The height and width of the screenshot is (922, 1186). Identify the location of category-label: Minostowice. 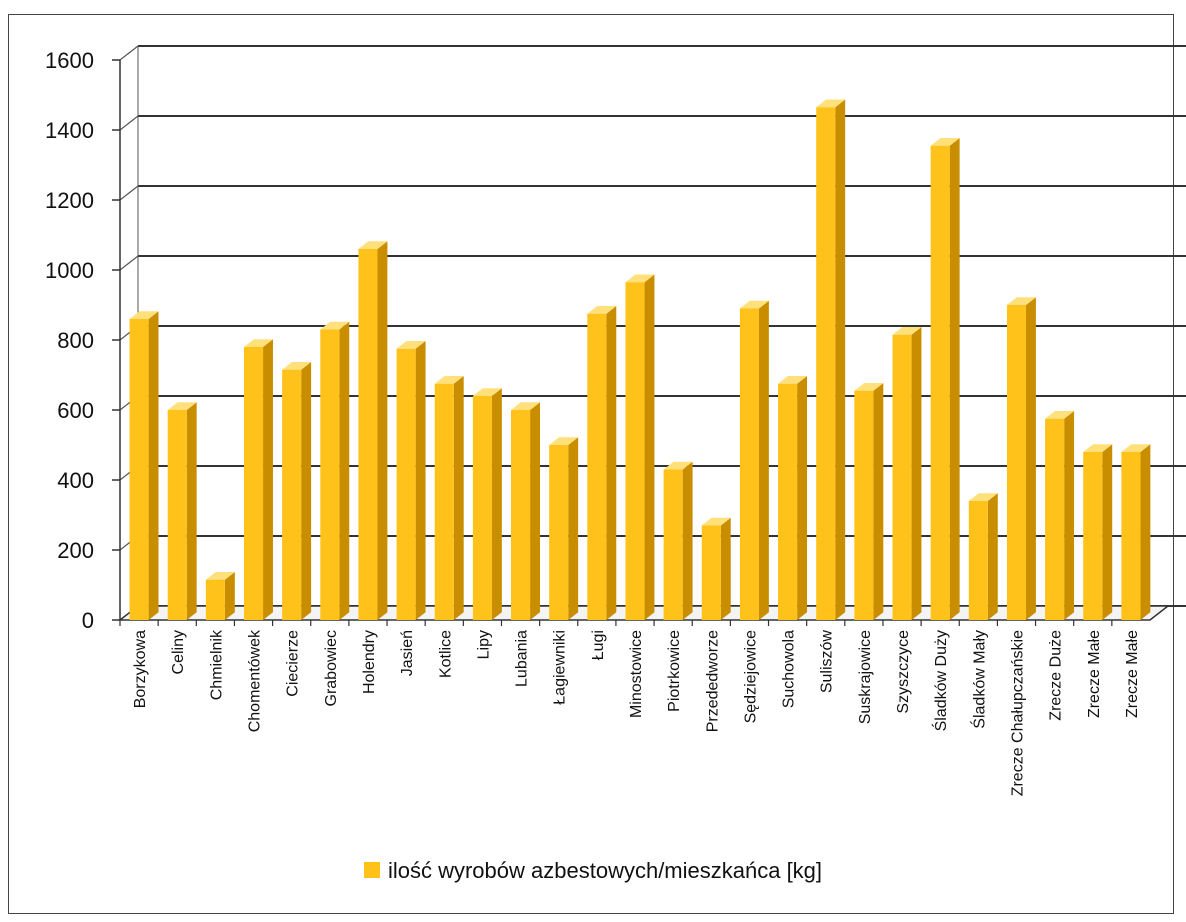
(636, 674).